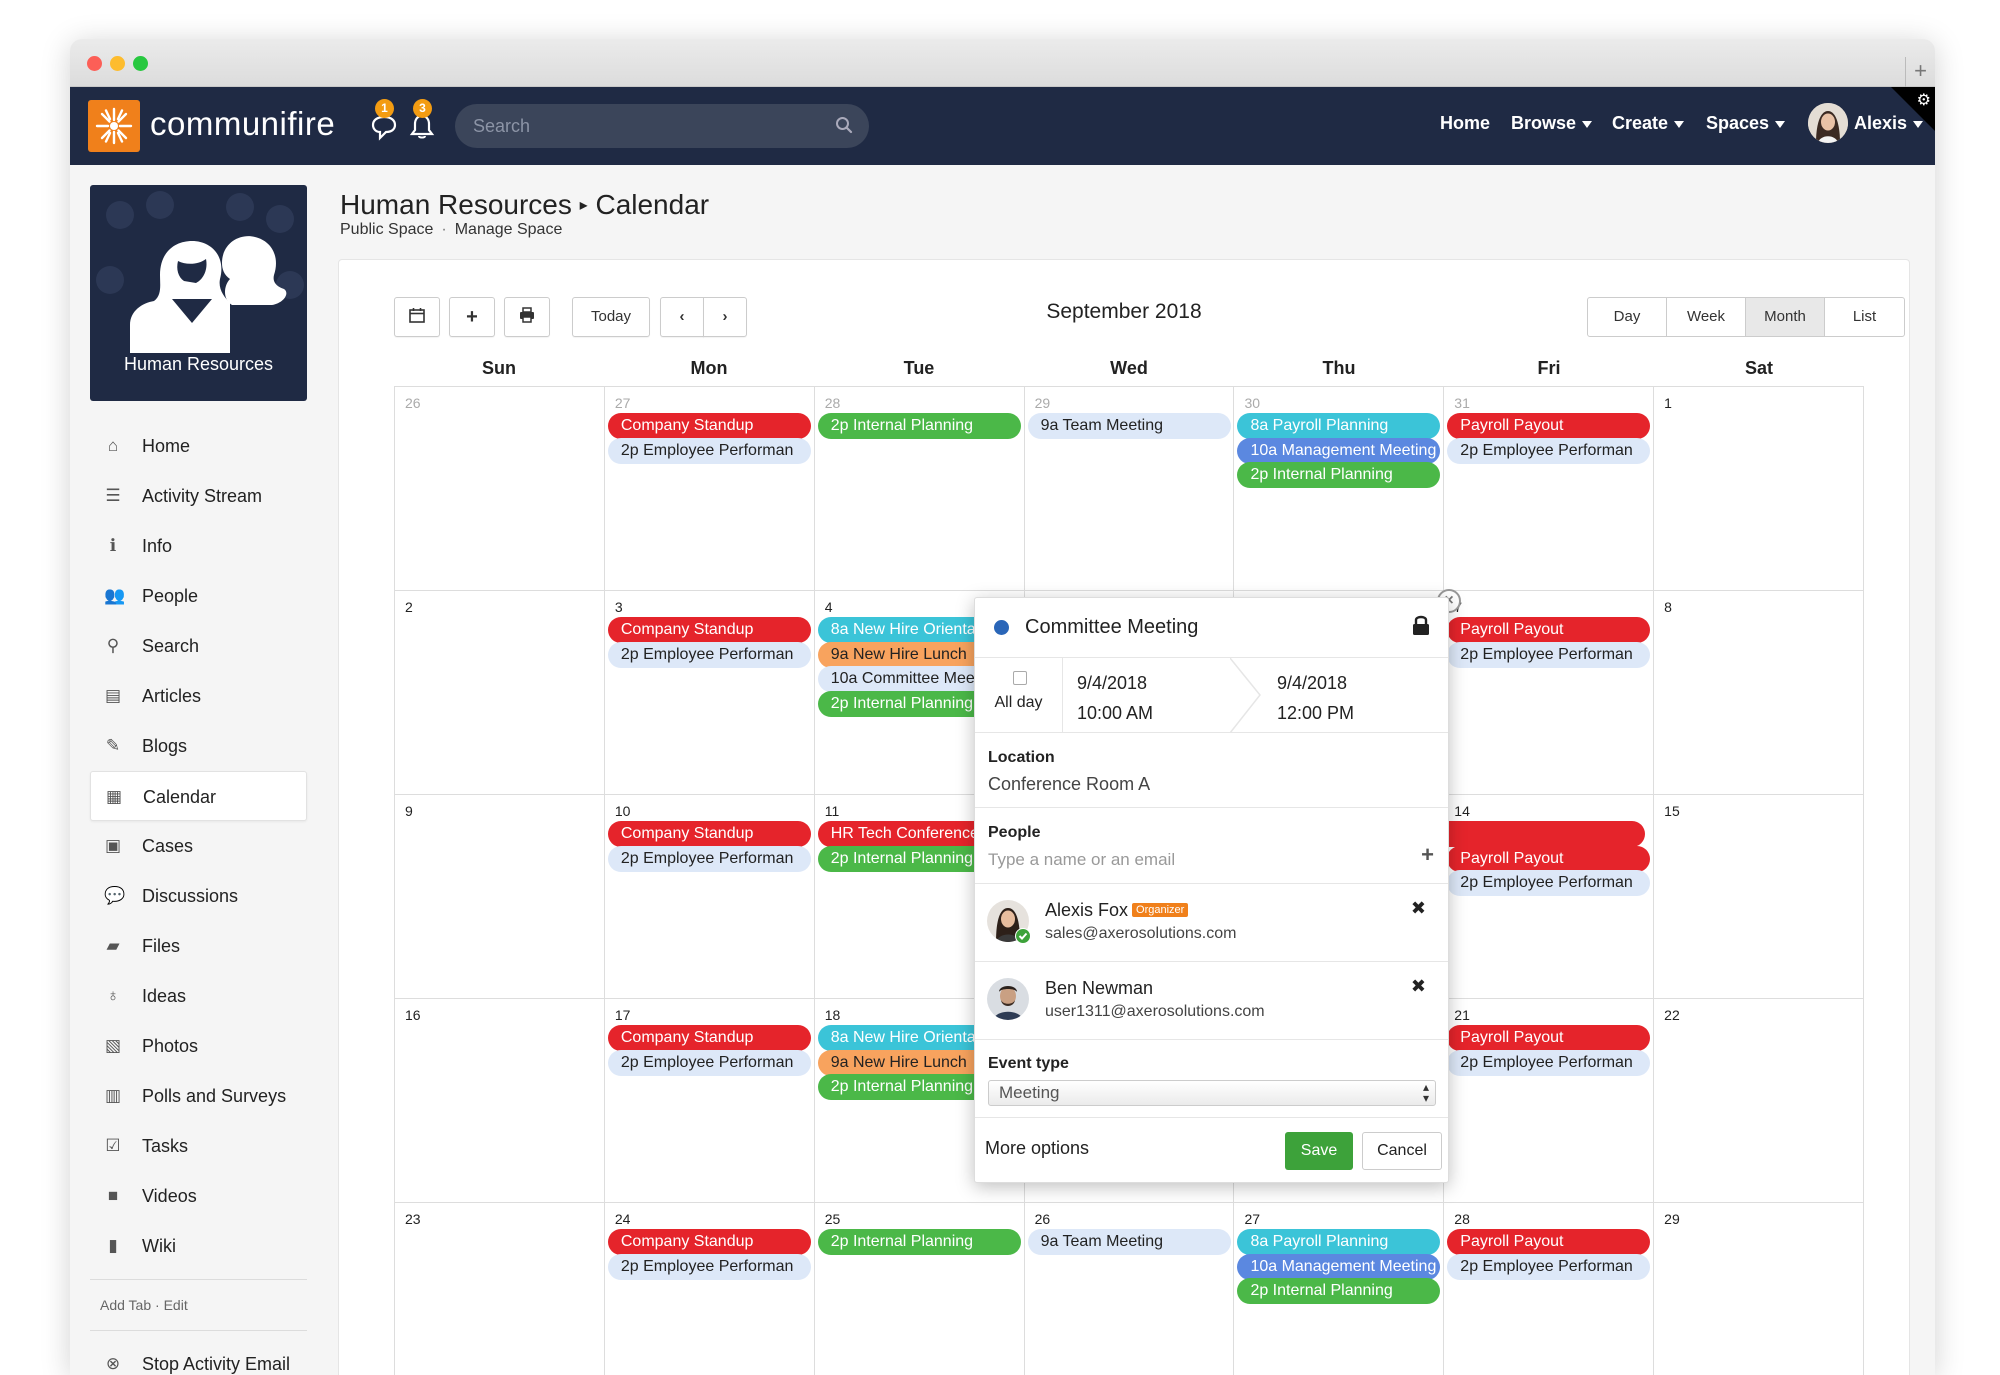 Image resolution: width=2000 pixels, height=1375 pixels. I want to click on view-list-button: List, so click(1864, 316).